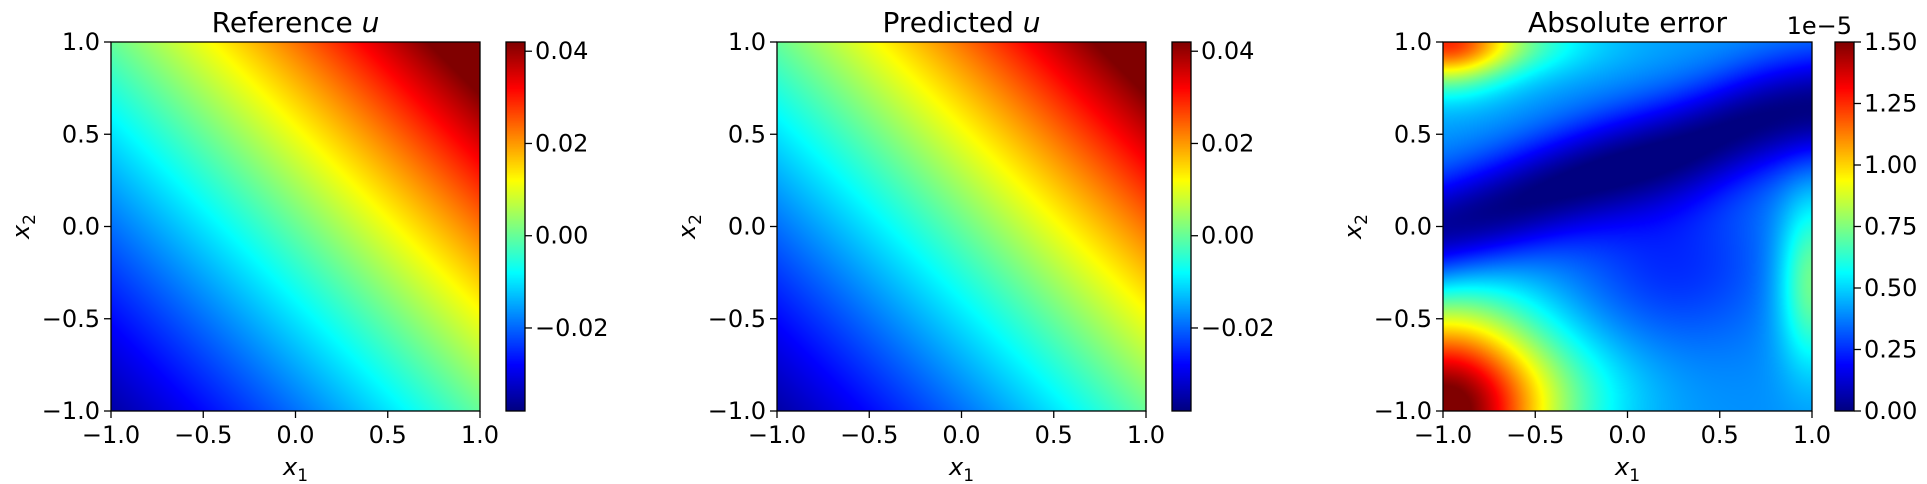  I want to click on chart-title-text: Absolute error, so click(1628, 22).